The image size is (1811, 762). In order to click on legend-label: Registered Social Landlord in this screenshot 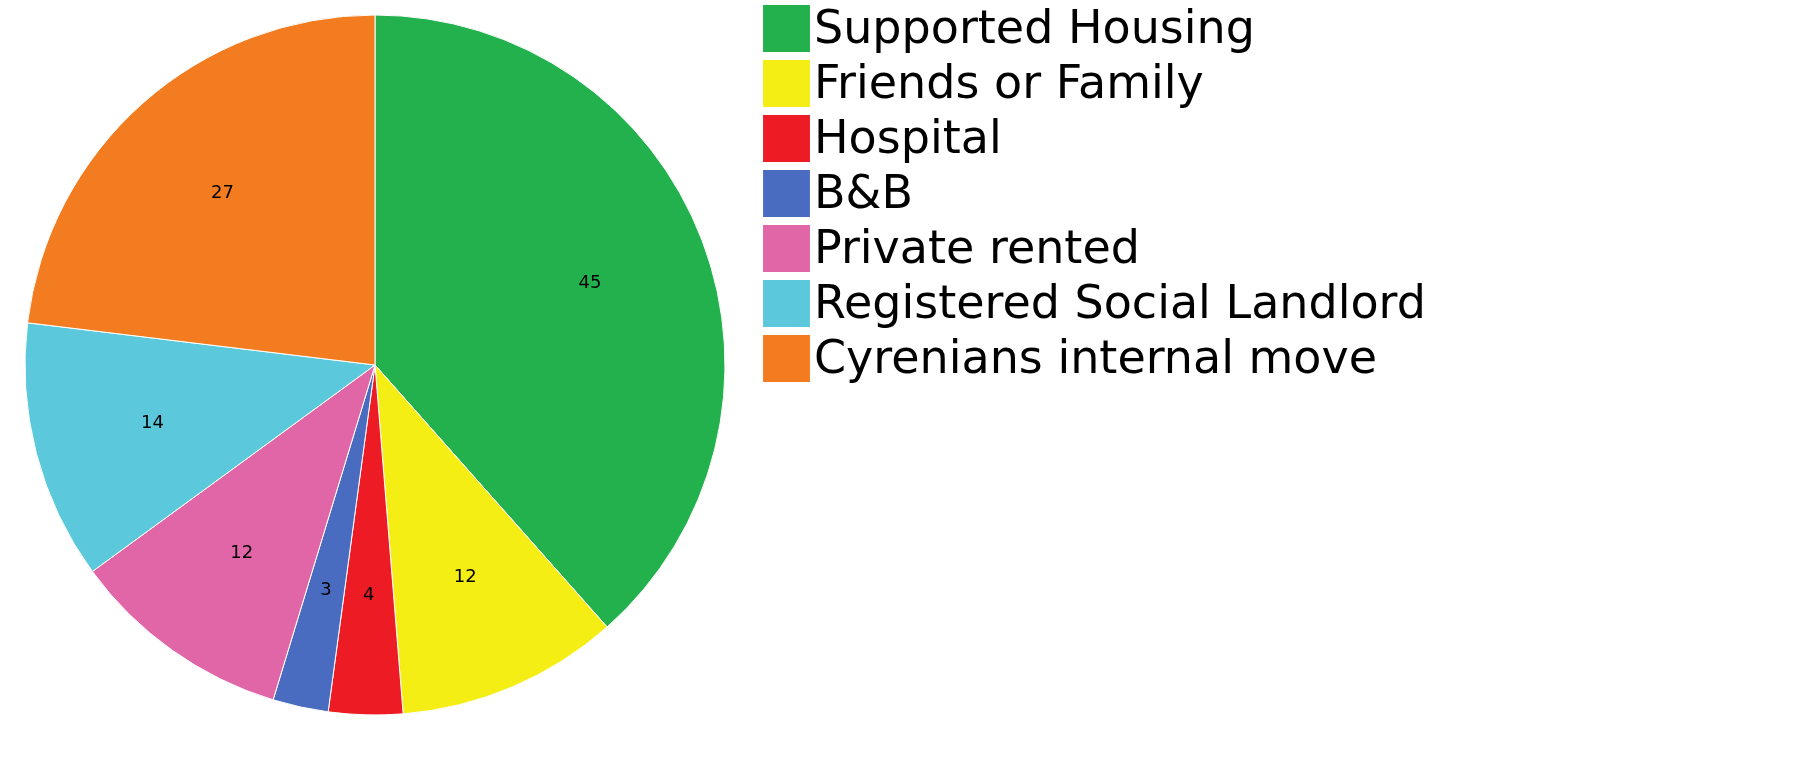, I will do `click(1120, 301)`.